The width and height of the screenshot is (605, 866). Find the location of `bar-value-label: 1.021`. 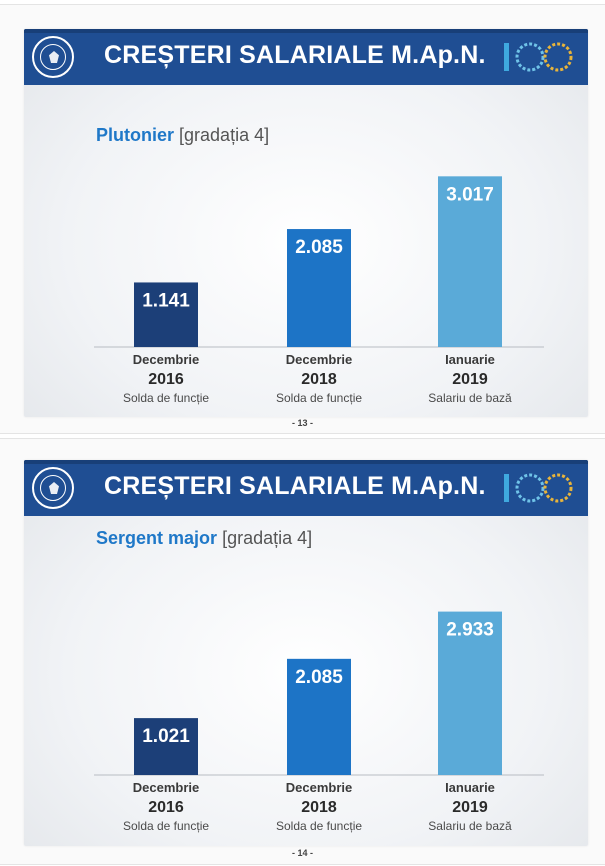

bar-value-label: 1.021 is located at coordinates (166, 736).